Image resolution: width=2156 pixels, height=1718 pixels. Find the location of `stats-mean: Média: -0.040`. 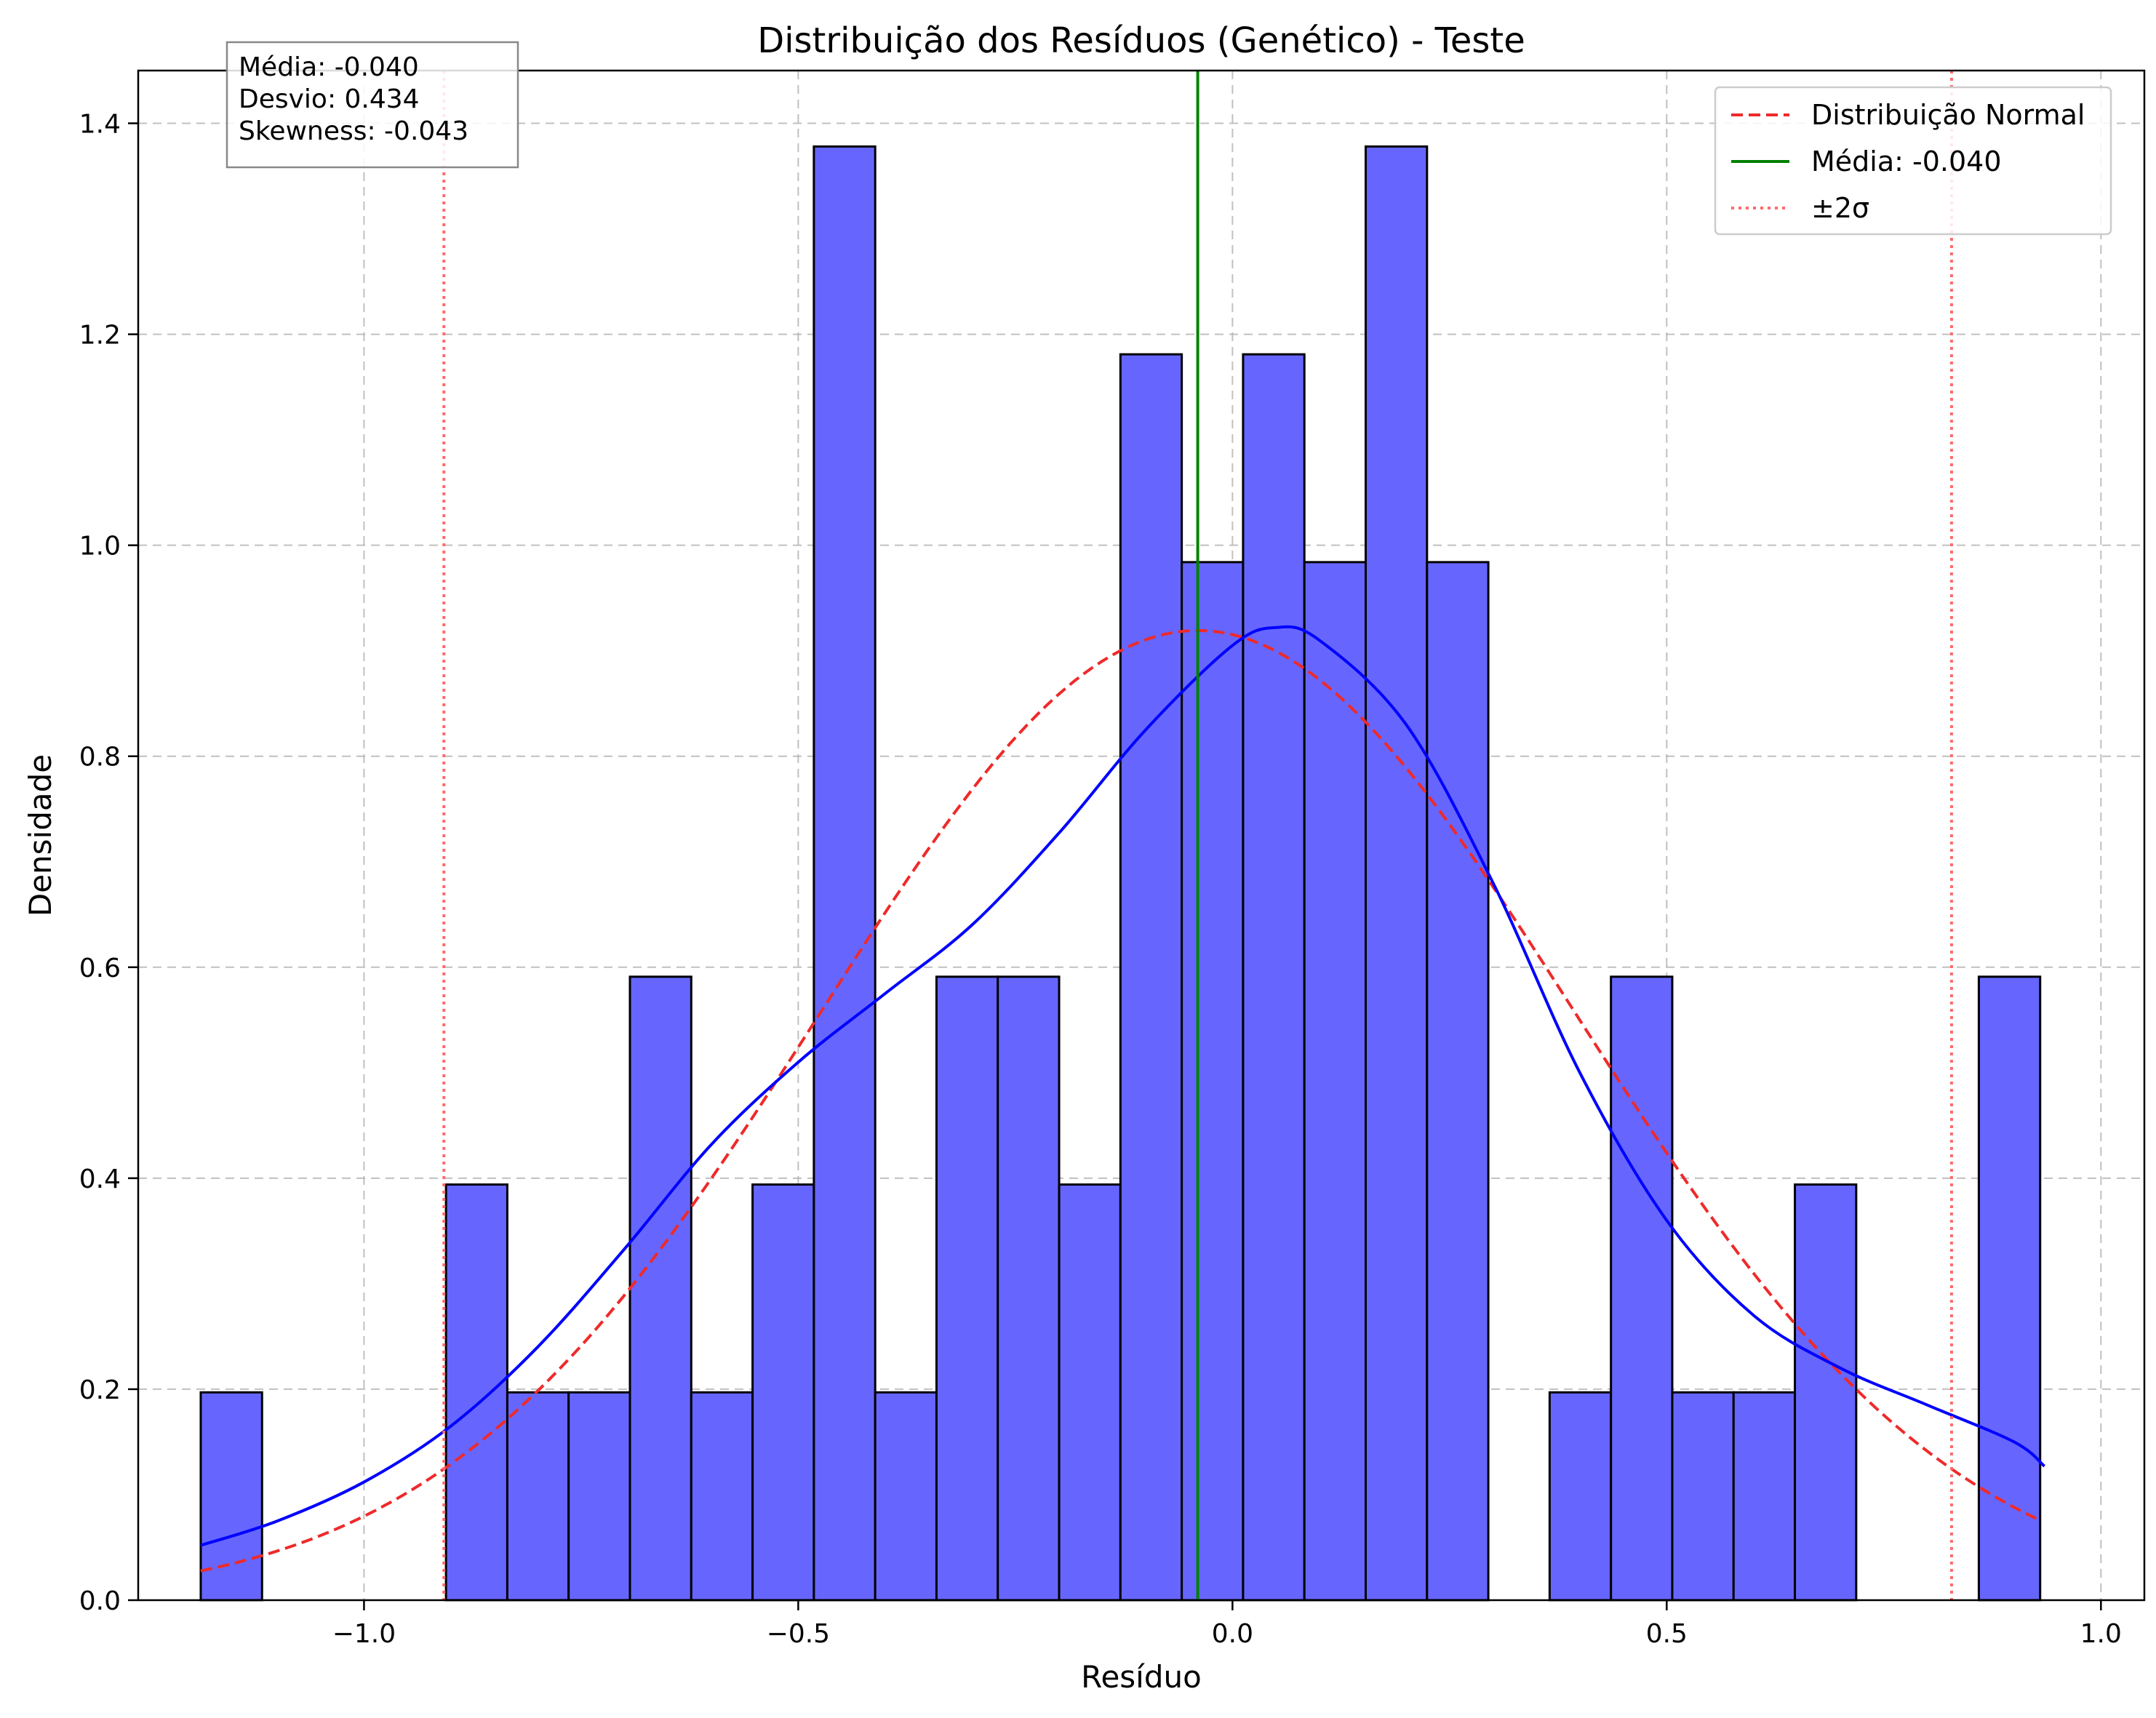

stats-mean: Média: -0.040 is located at coordinates (329, 67).